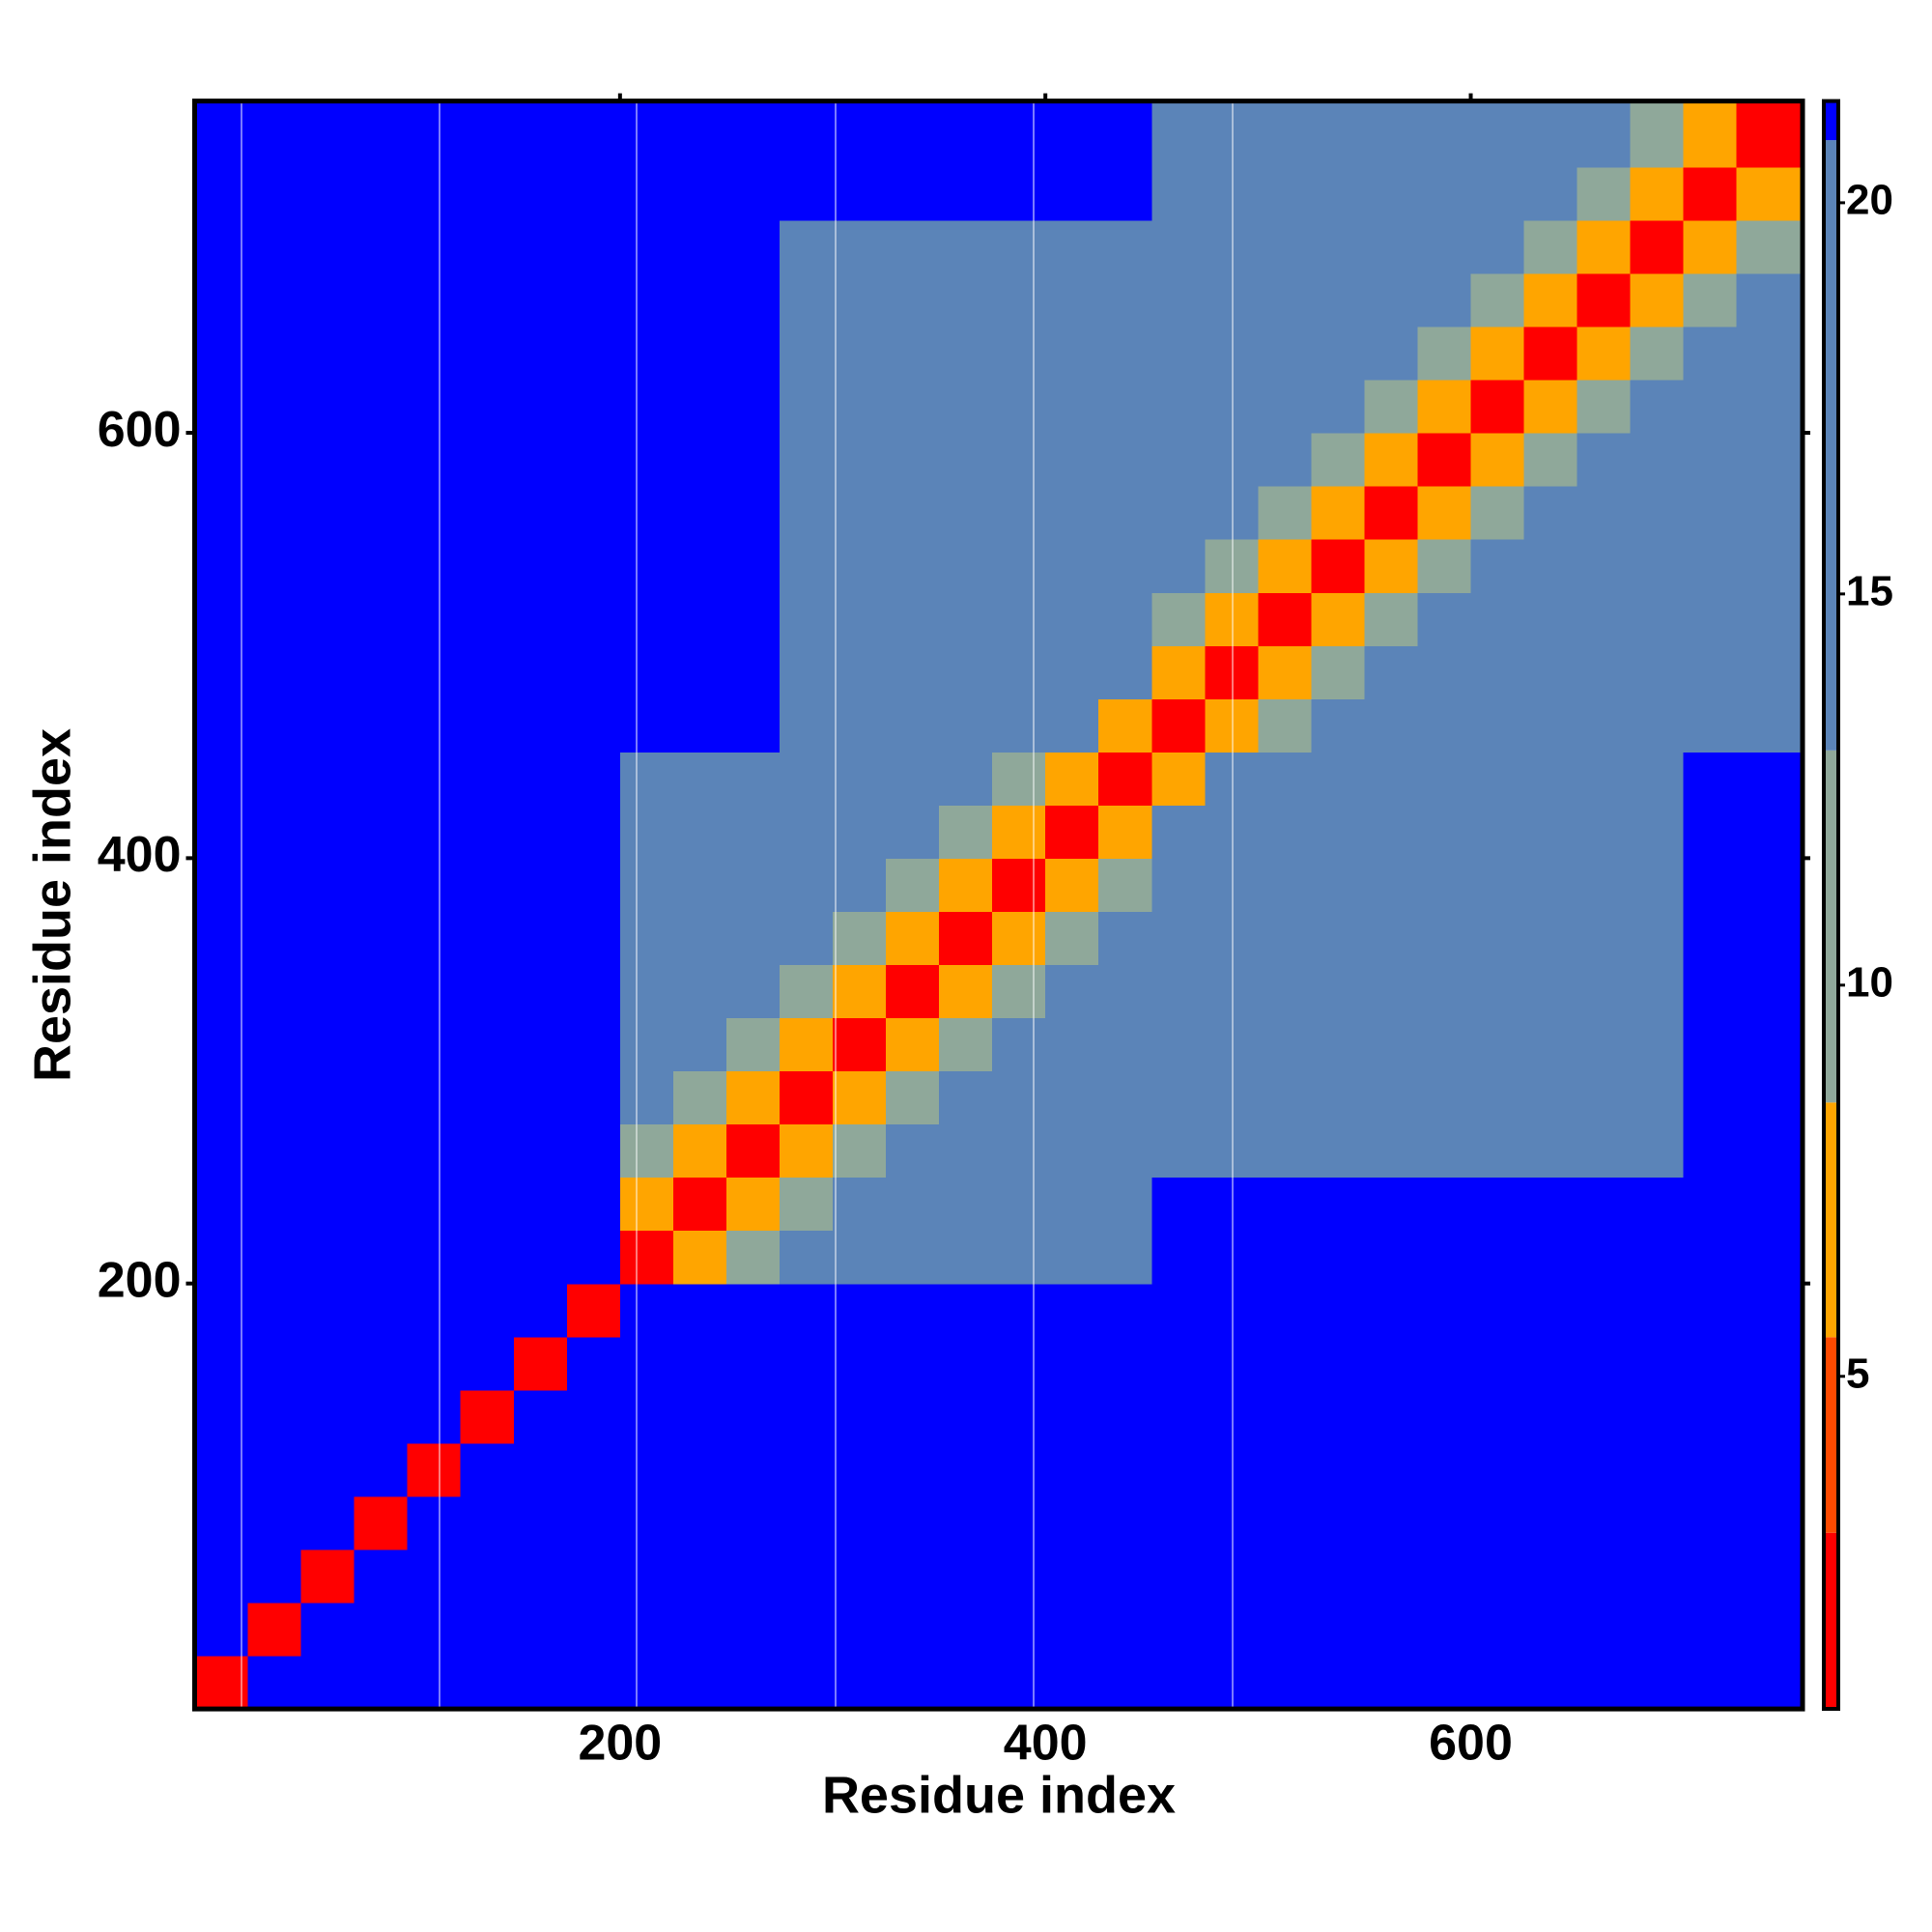  I want to click on y-axis-title: Residue index, so click(52, 905).